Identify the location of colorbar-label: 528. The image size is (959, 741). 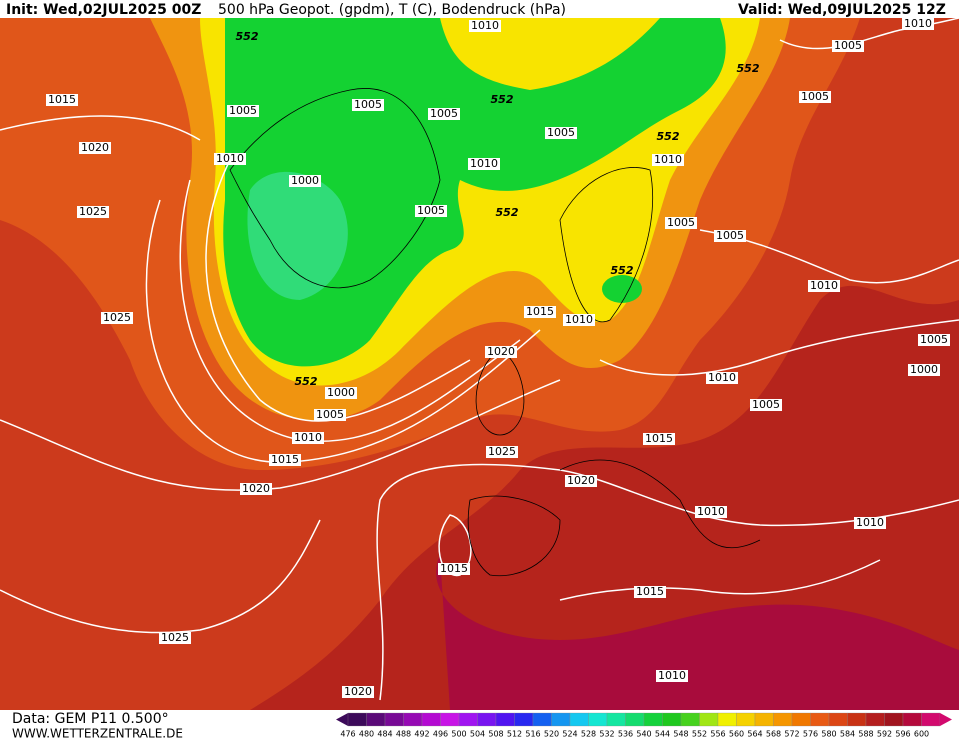
(588, 734).